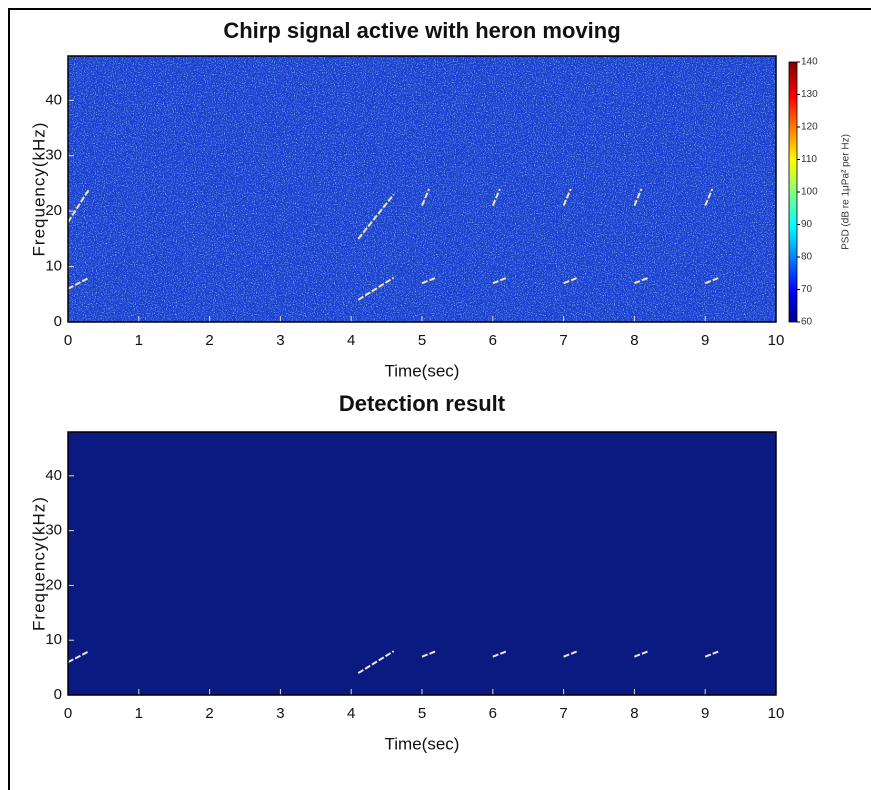  What do you see at coordinates (421, 30) in the screenshot?
I see `chart-title: Chirp signal active with heron moving` at bounding box center [421, 30].